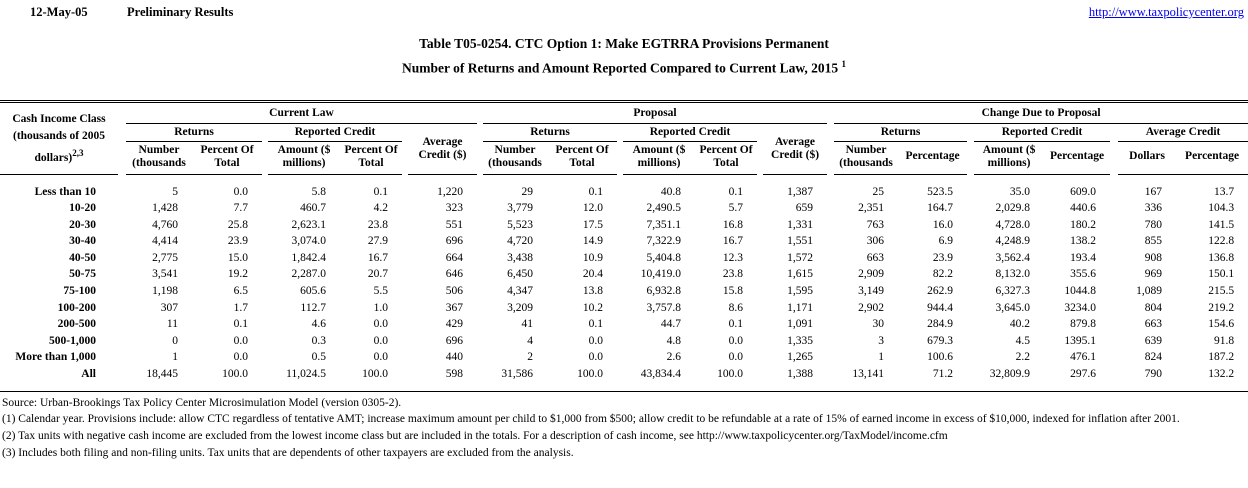 The width and height of the screenshot is (1248, 488). I want to click on cell: 35.0, so click(1020, 191).